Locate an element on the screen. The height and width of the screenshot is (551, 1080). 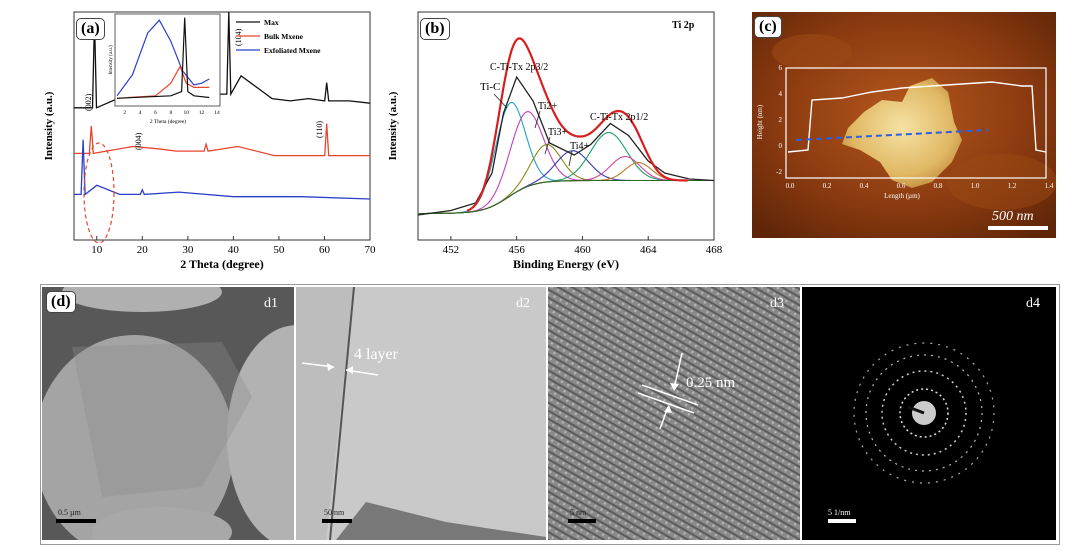
xps-label-ti3: Ti3+ is located at coordinates (558, 132).